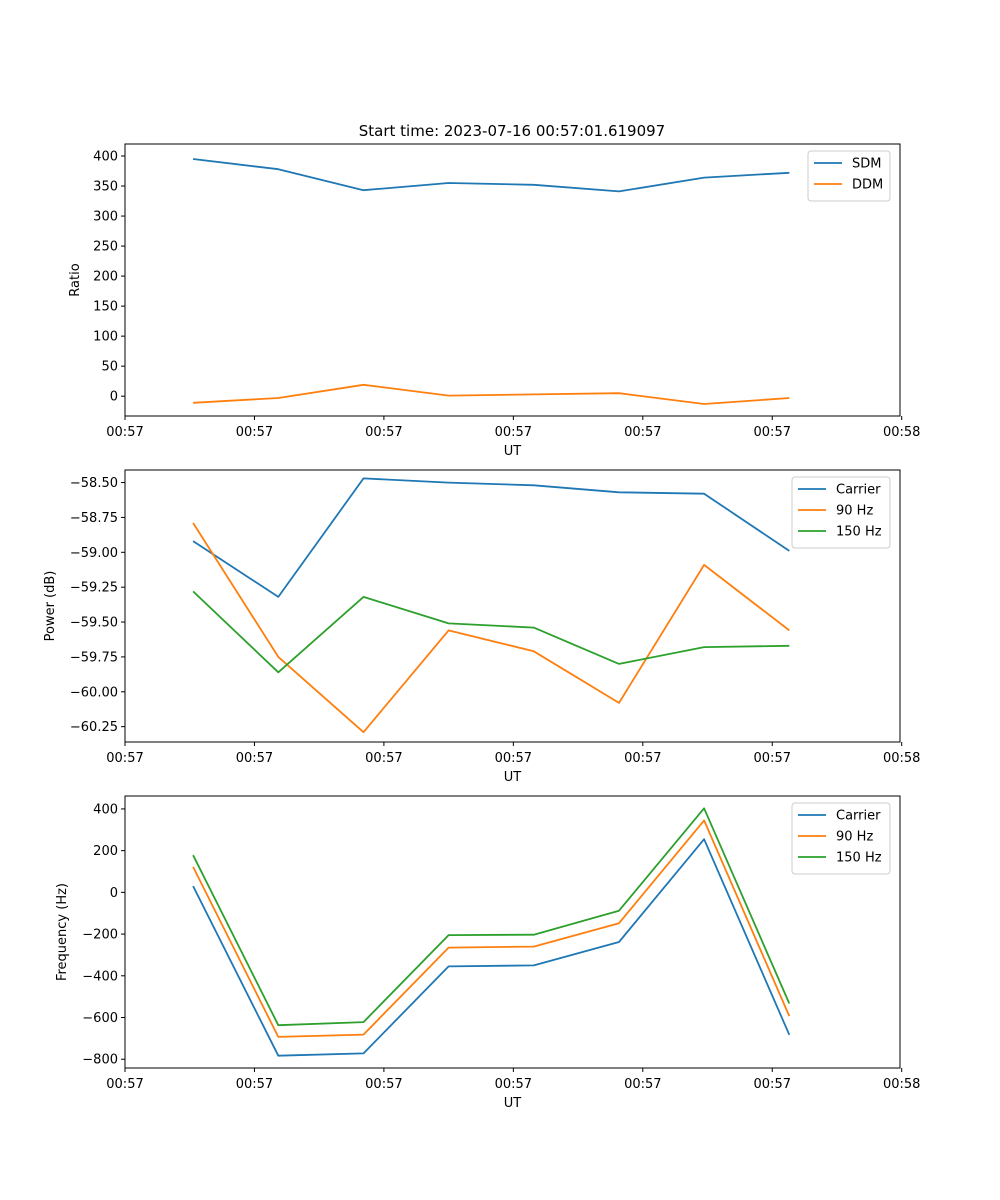 This screenshot has width=1000, height=1200. Describe the element at coordinates (109, 367) in the screenshot. I see `y-tick-label: 50` at that location.